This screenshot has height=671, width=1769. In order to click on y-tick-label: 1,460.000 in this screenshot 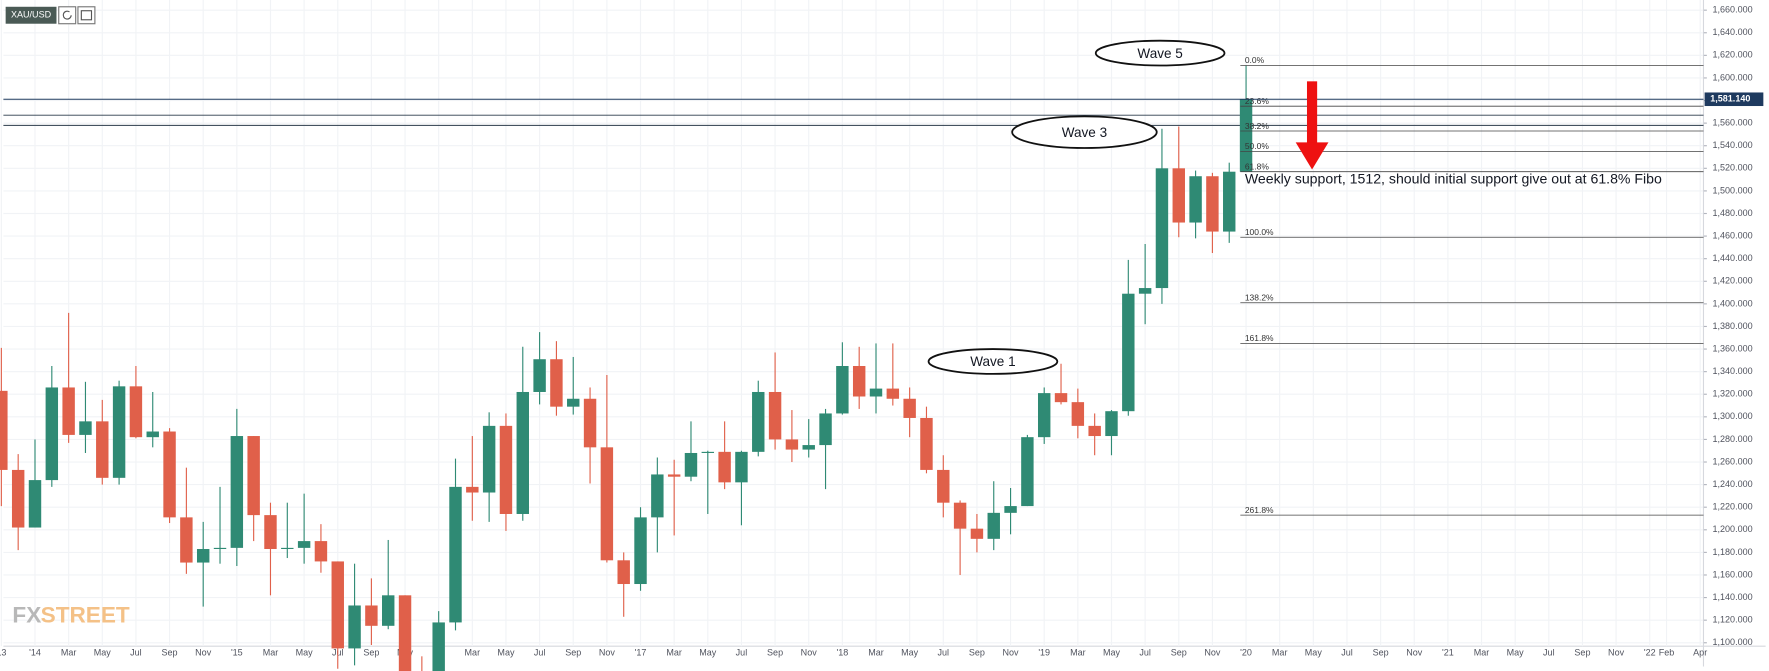, I will do `click(1733, 235)`.